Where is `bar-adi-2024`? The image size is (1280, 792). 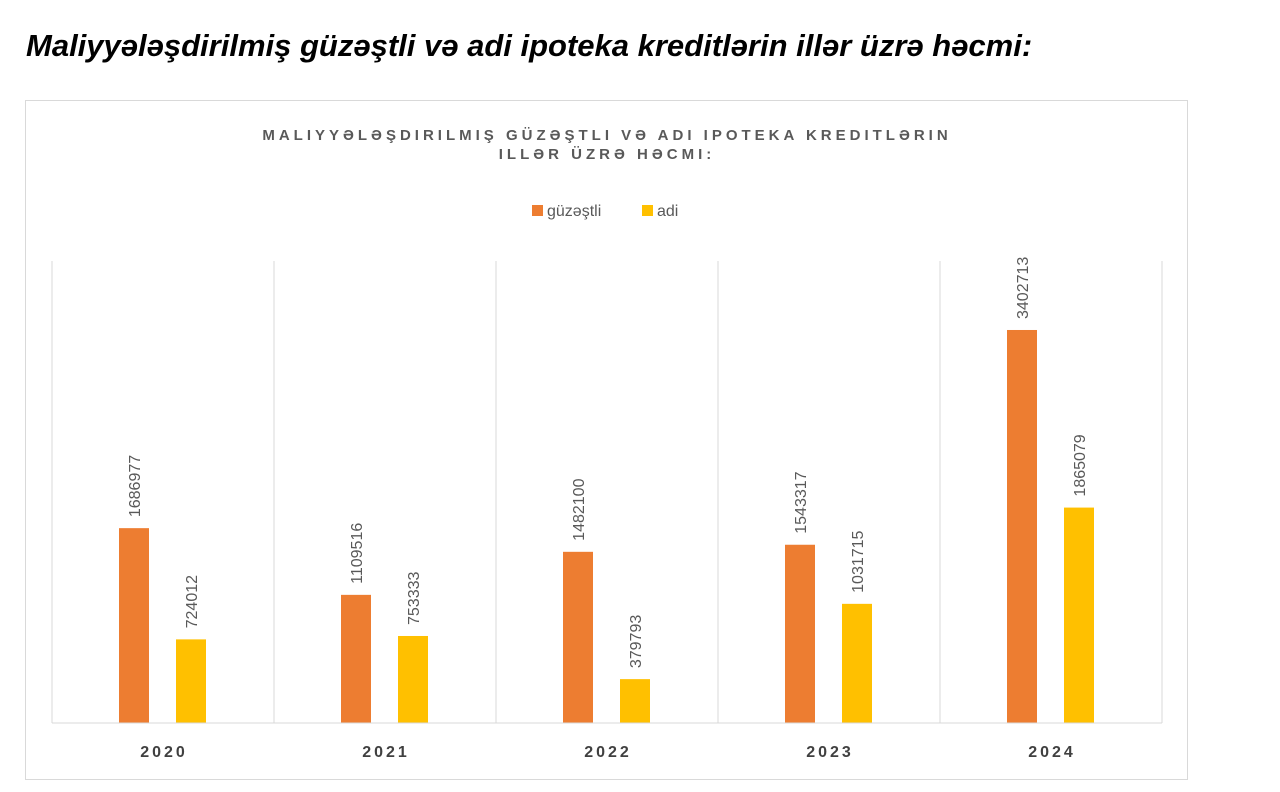 bar-adi-2024 is located at coordinates (1079, 615).